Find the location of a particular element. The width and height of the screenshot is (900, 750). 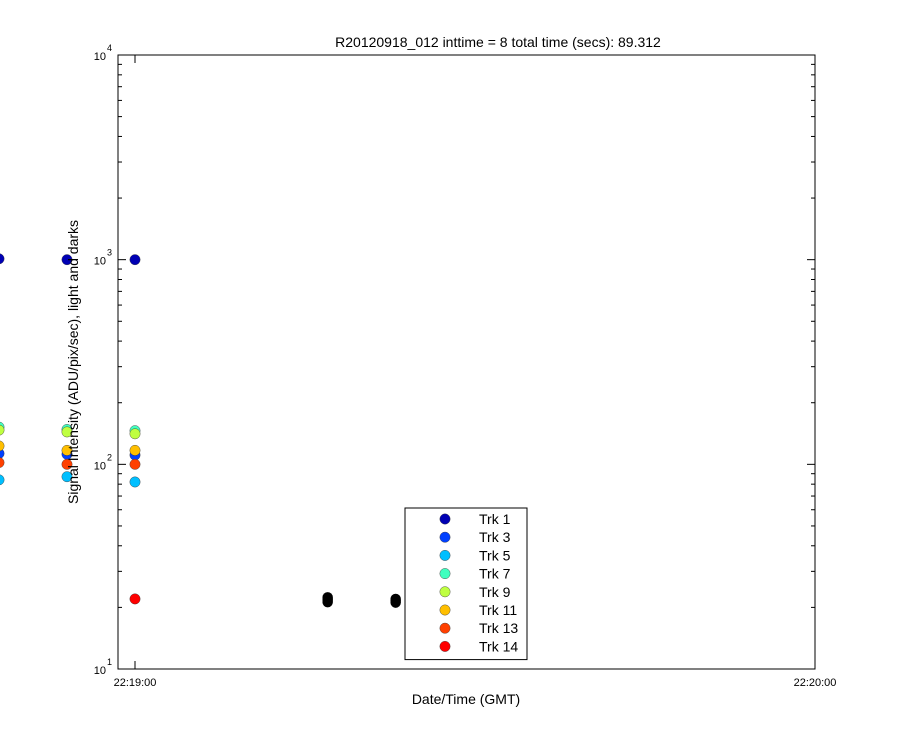

legend-label: Trk 5 is located at coordinates (495, 555).